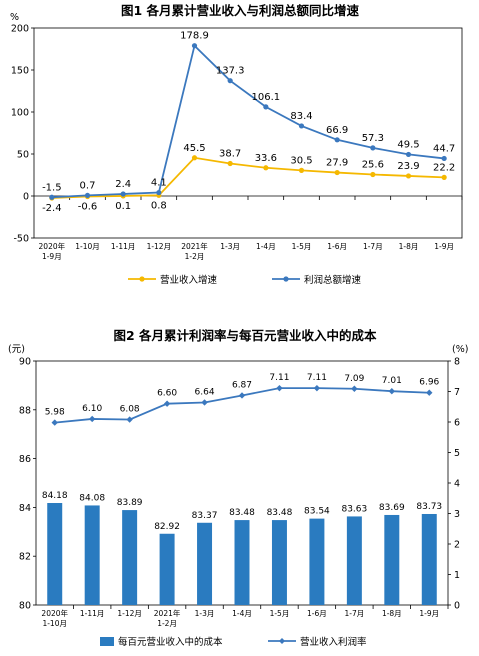 The width and height of the screenshot is (479, 656). I want to click on chart2-left-tick-label: 84, so click(25, 508).